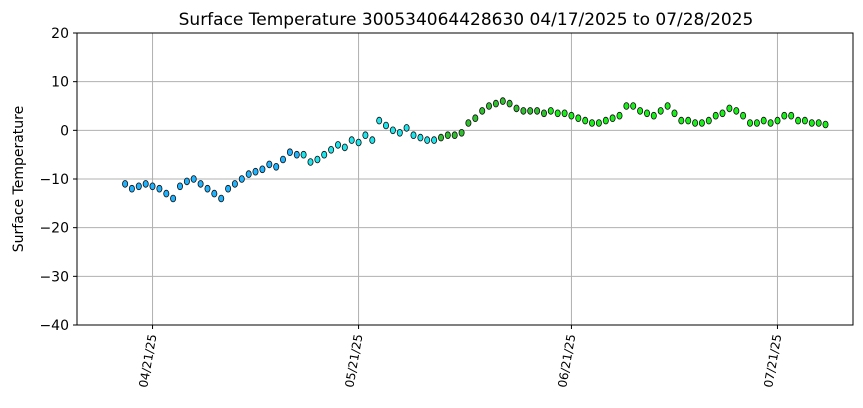  I want to click on y-tick-label: 0, so click(64, 131).